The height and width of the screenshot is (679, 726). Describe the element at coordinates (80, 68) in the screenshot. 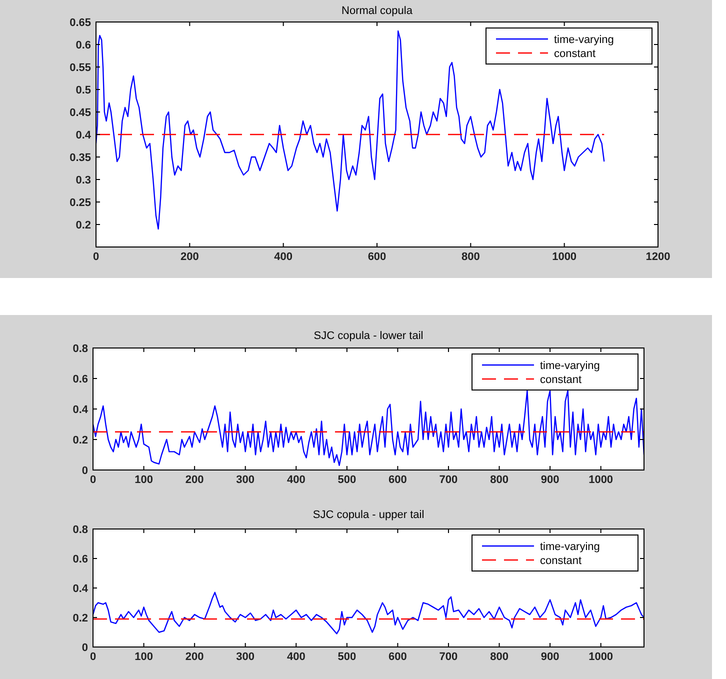

I see `y-tick-label: 0.55` at that location.